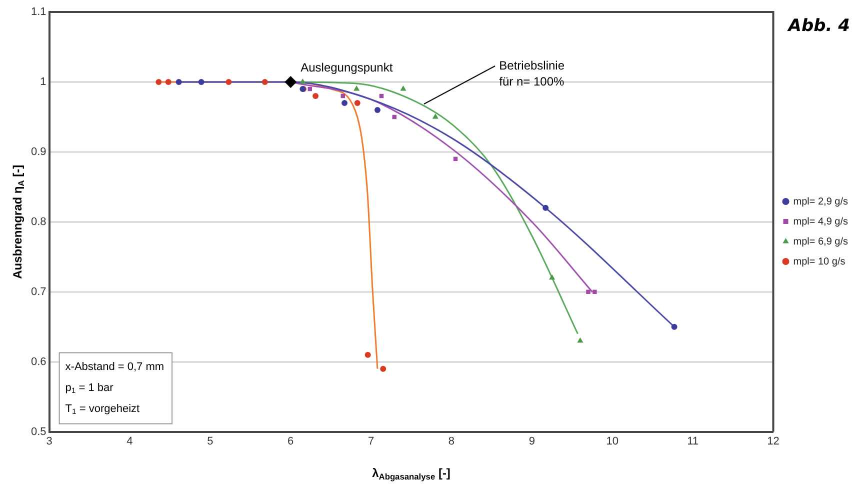 This screenshot has height=491, width=858. What do you see at coordinates (18, 221) in the screenshot?
I see `y-axis-title: Ausbrenngrad ηA [-]` at bounding box center [18, 221].